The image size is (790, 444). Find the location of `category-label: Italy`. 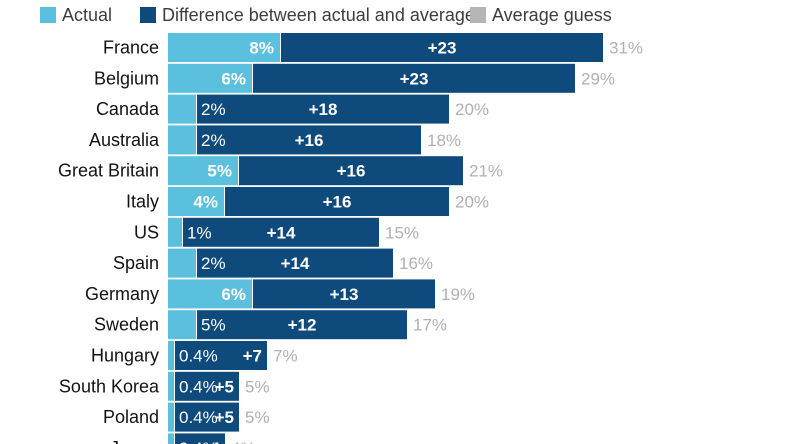

category-label: Italy is located at coordinates (142, 202).